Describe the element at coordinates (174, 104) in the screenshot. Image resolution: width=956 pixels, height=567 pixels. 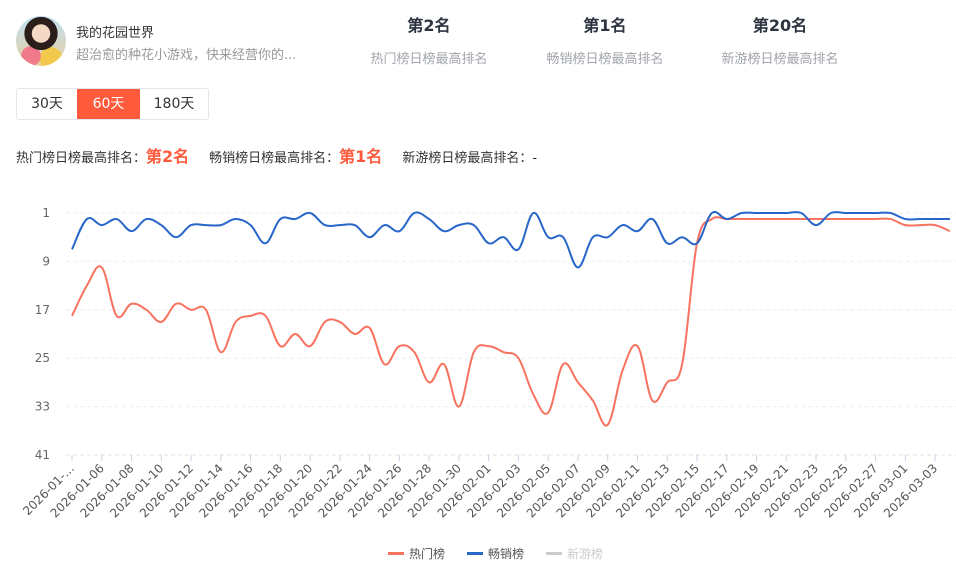
I see `tab-180-days: 180天` at that location.